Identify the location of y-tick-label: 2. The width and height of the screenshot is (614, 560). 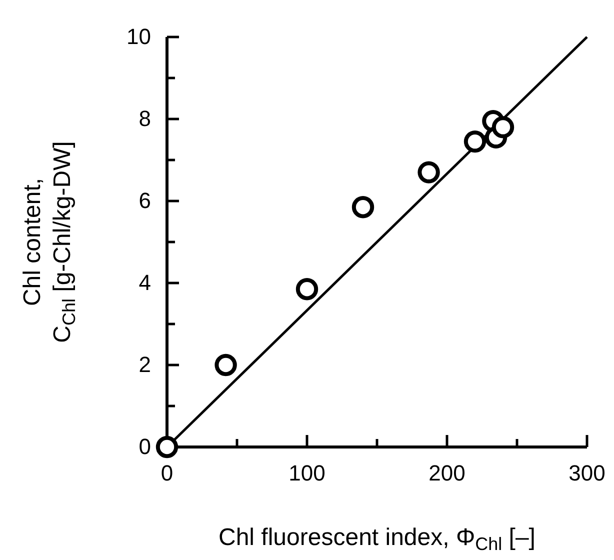
(144, 365).